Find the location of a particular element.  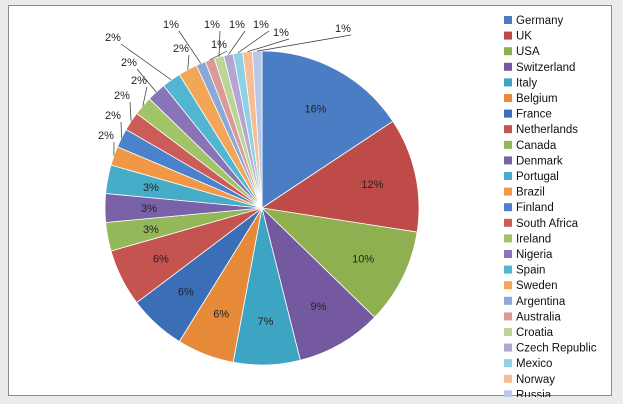

legend-label-mexico: Mexico is located at coordinates (534, 364).